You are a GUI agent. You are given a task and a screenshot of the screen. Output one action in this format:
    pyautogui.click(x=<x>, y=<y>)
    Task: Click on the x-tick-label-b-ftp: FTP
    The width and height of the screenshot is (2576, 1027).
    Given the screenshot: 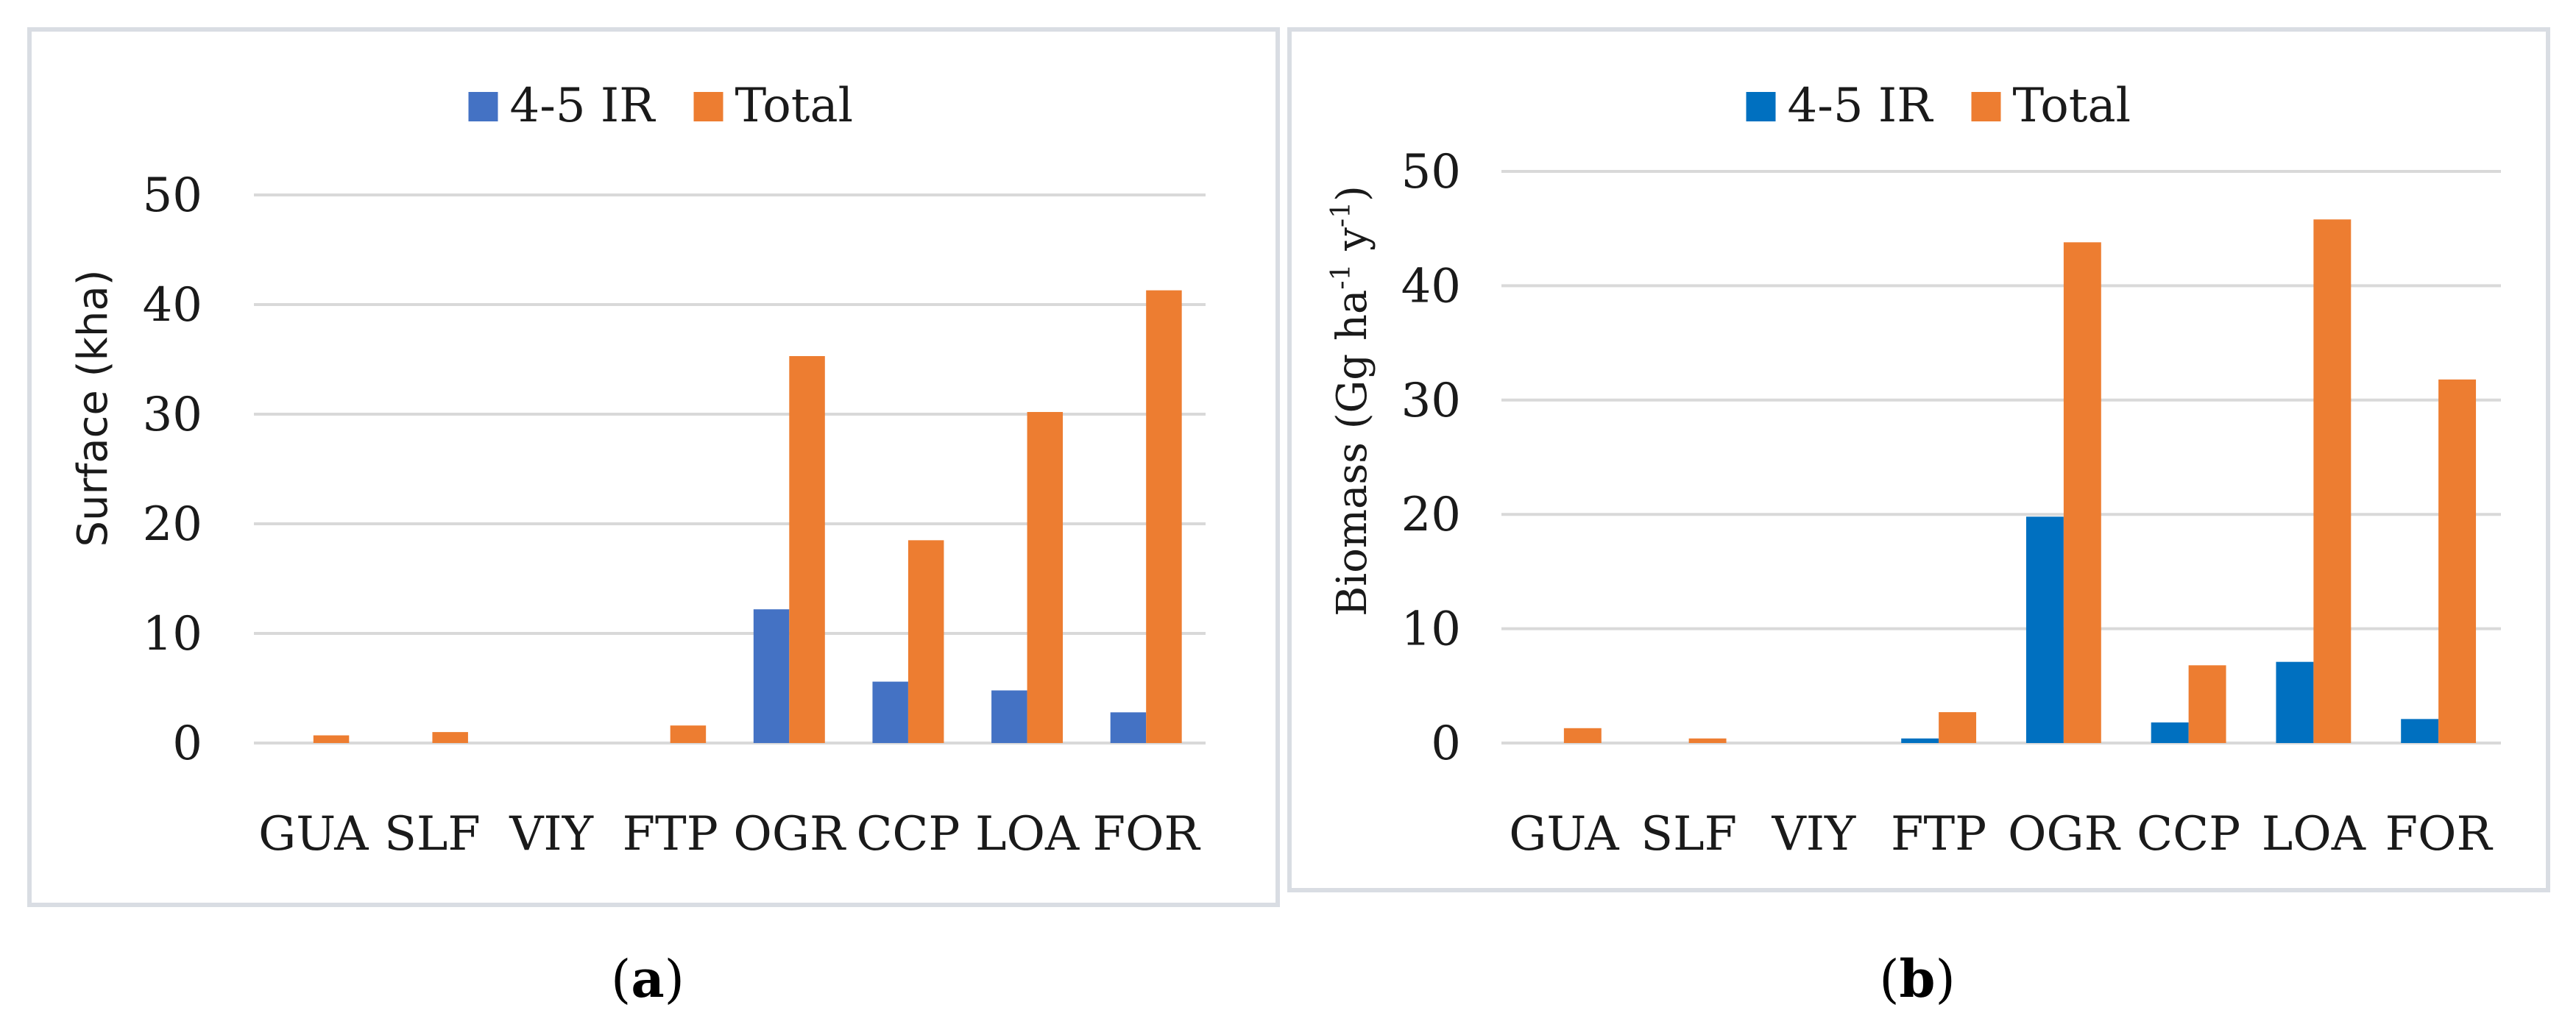 What is the action you would take?
    pyautogui.click(x=1938, y=834)
    